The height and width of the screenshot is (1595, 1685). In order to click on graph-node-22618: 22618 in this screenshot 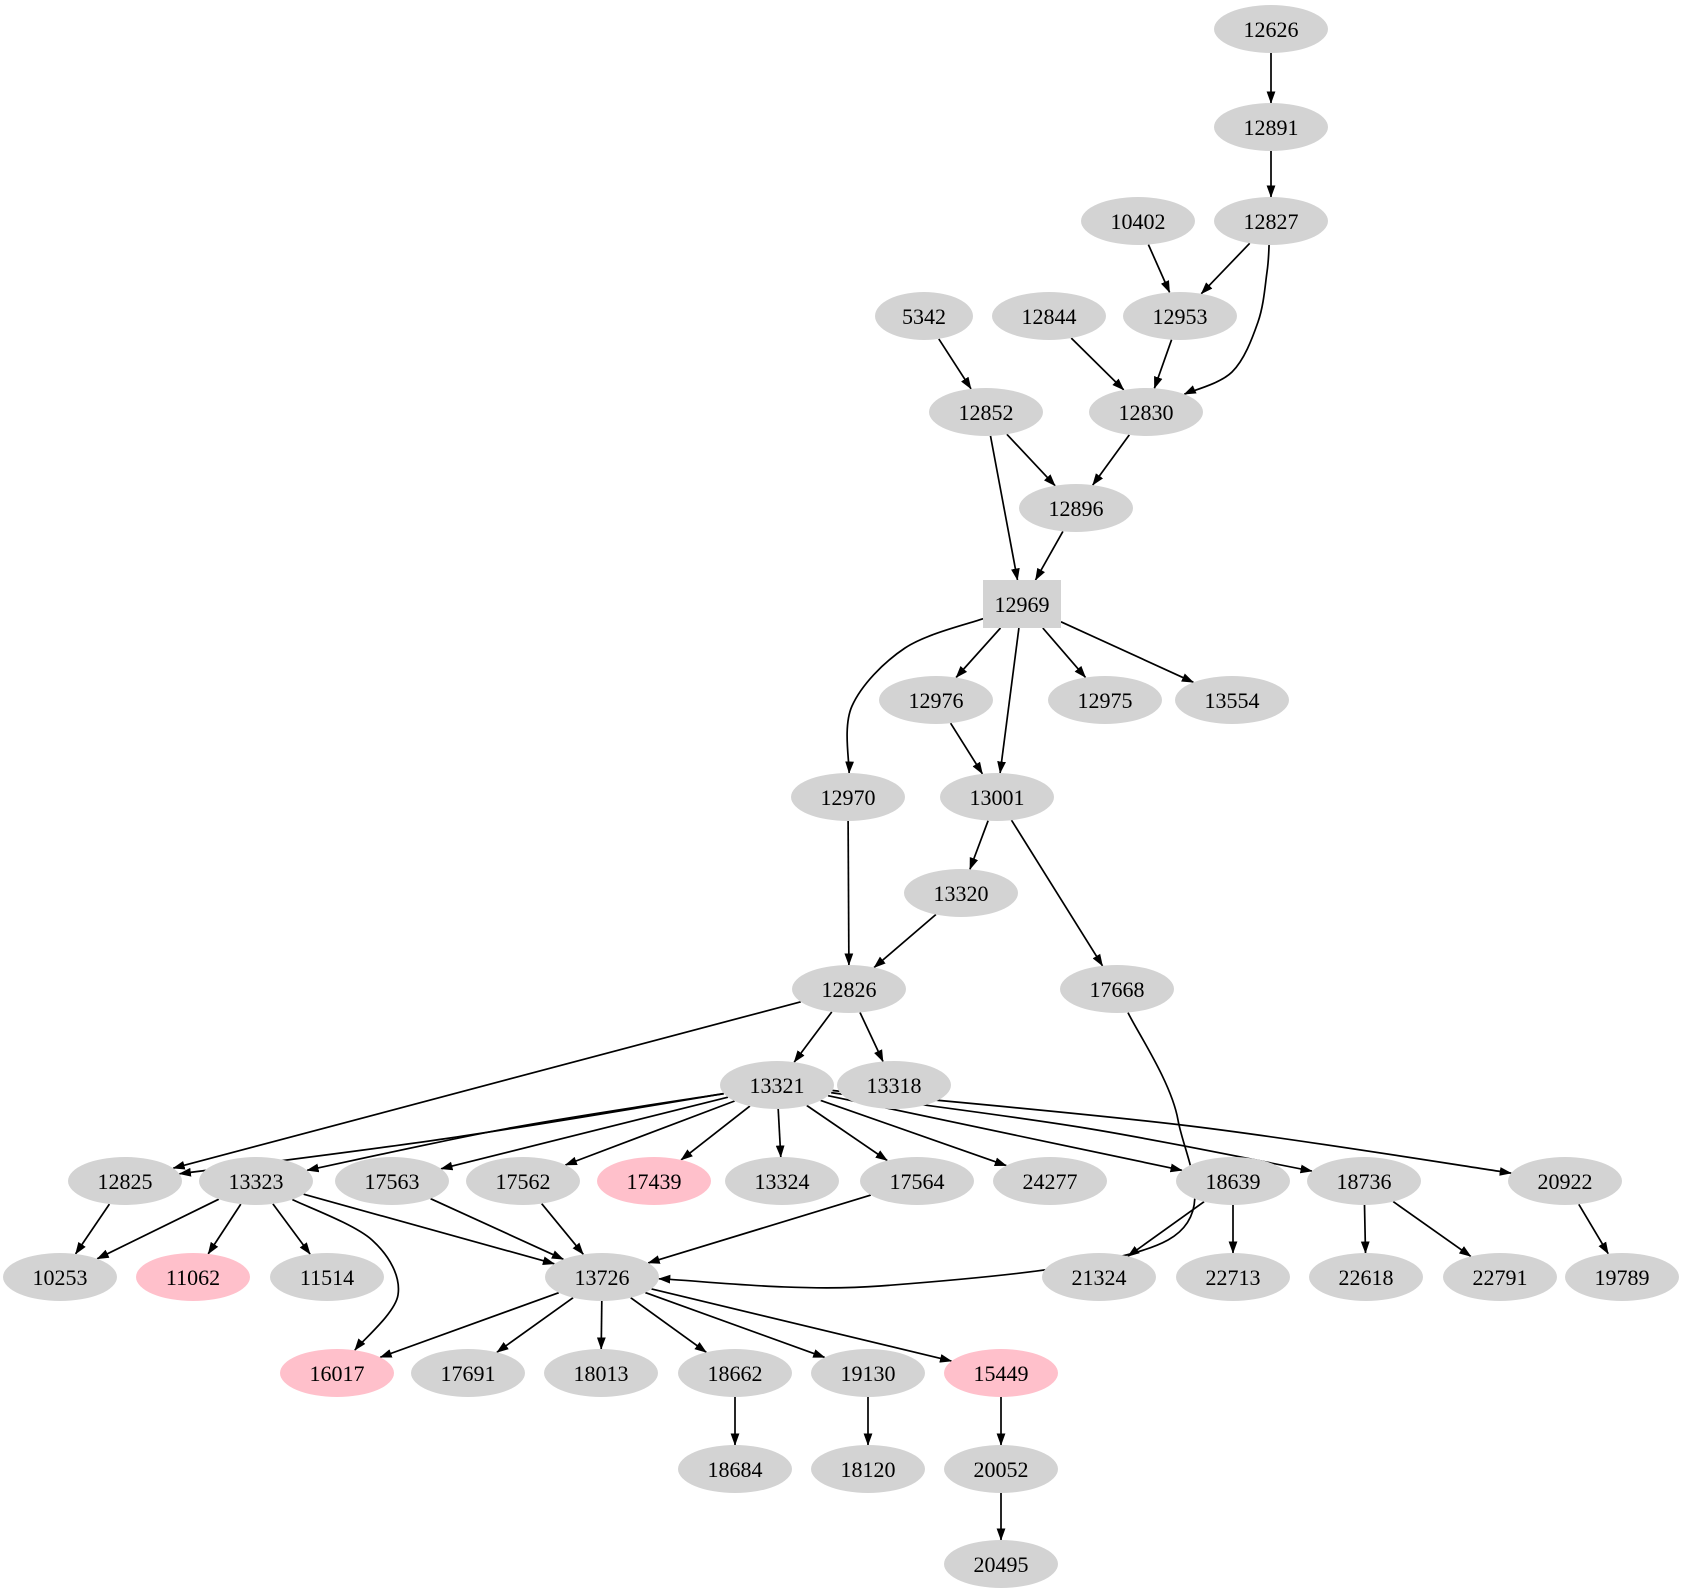, I will do `click(1366, 1277)`.